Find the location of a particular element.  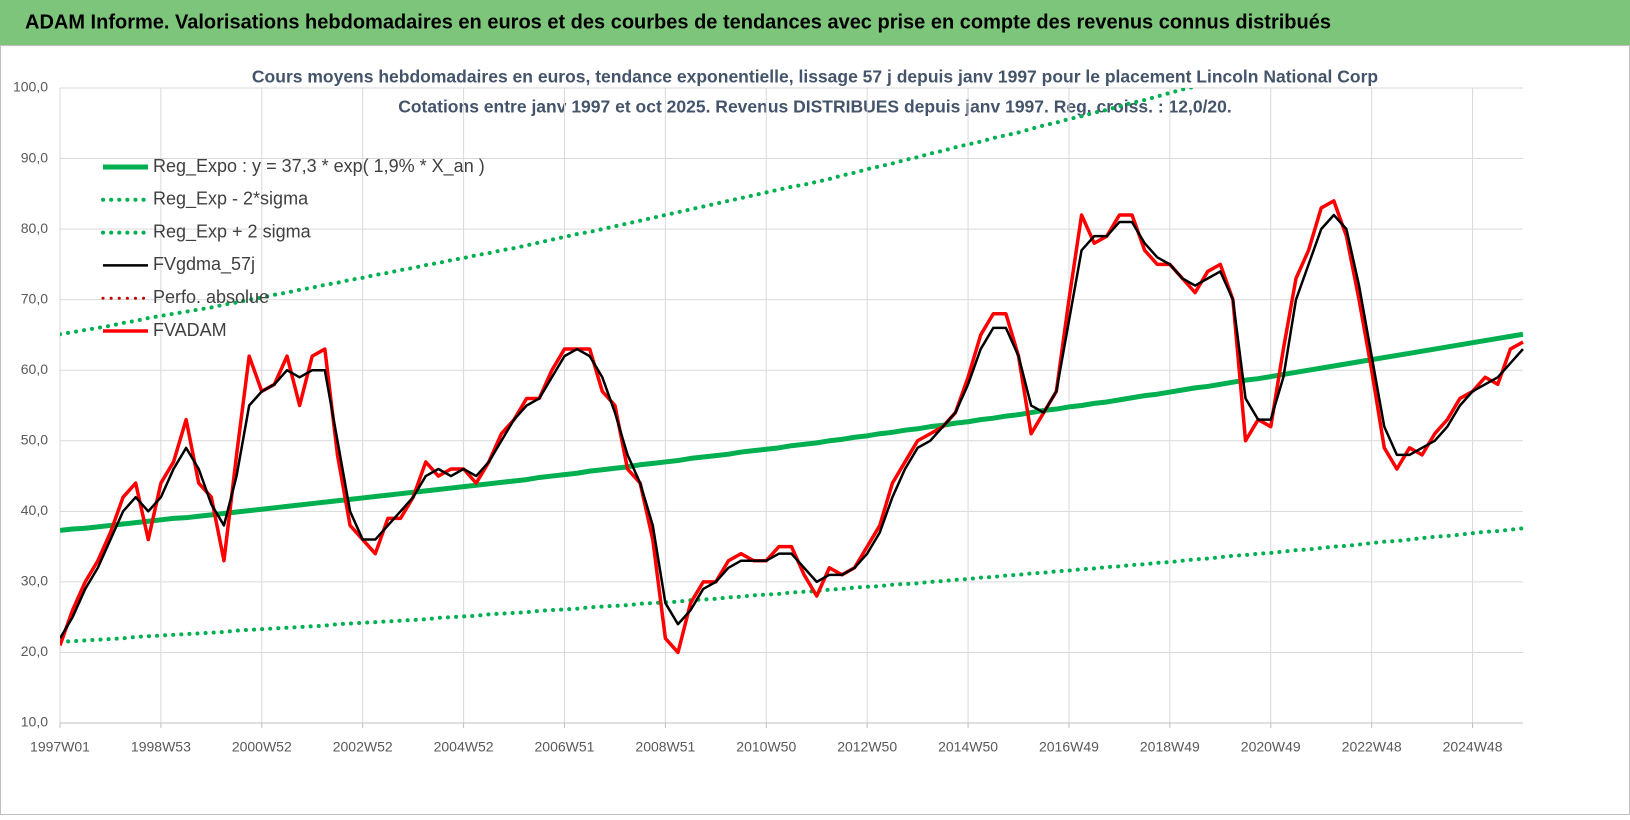

y-tick-label: 20,0 is located at coordinates (34, 651).